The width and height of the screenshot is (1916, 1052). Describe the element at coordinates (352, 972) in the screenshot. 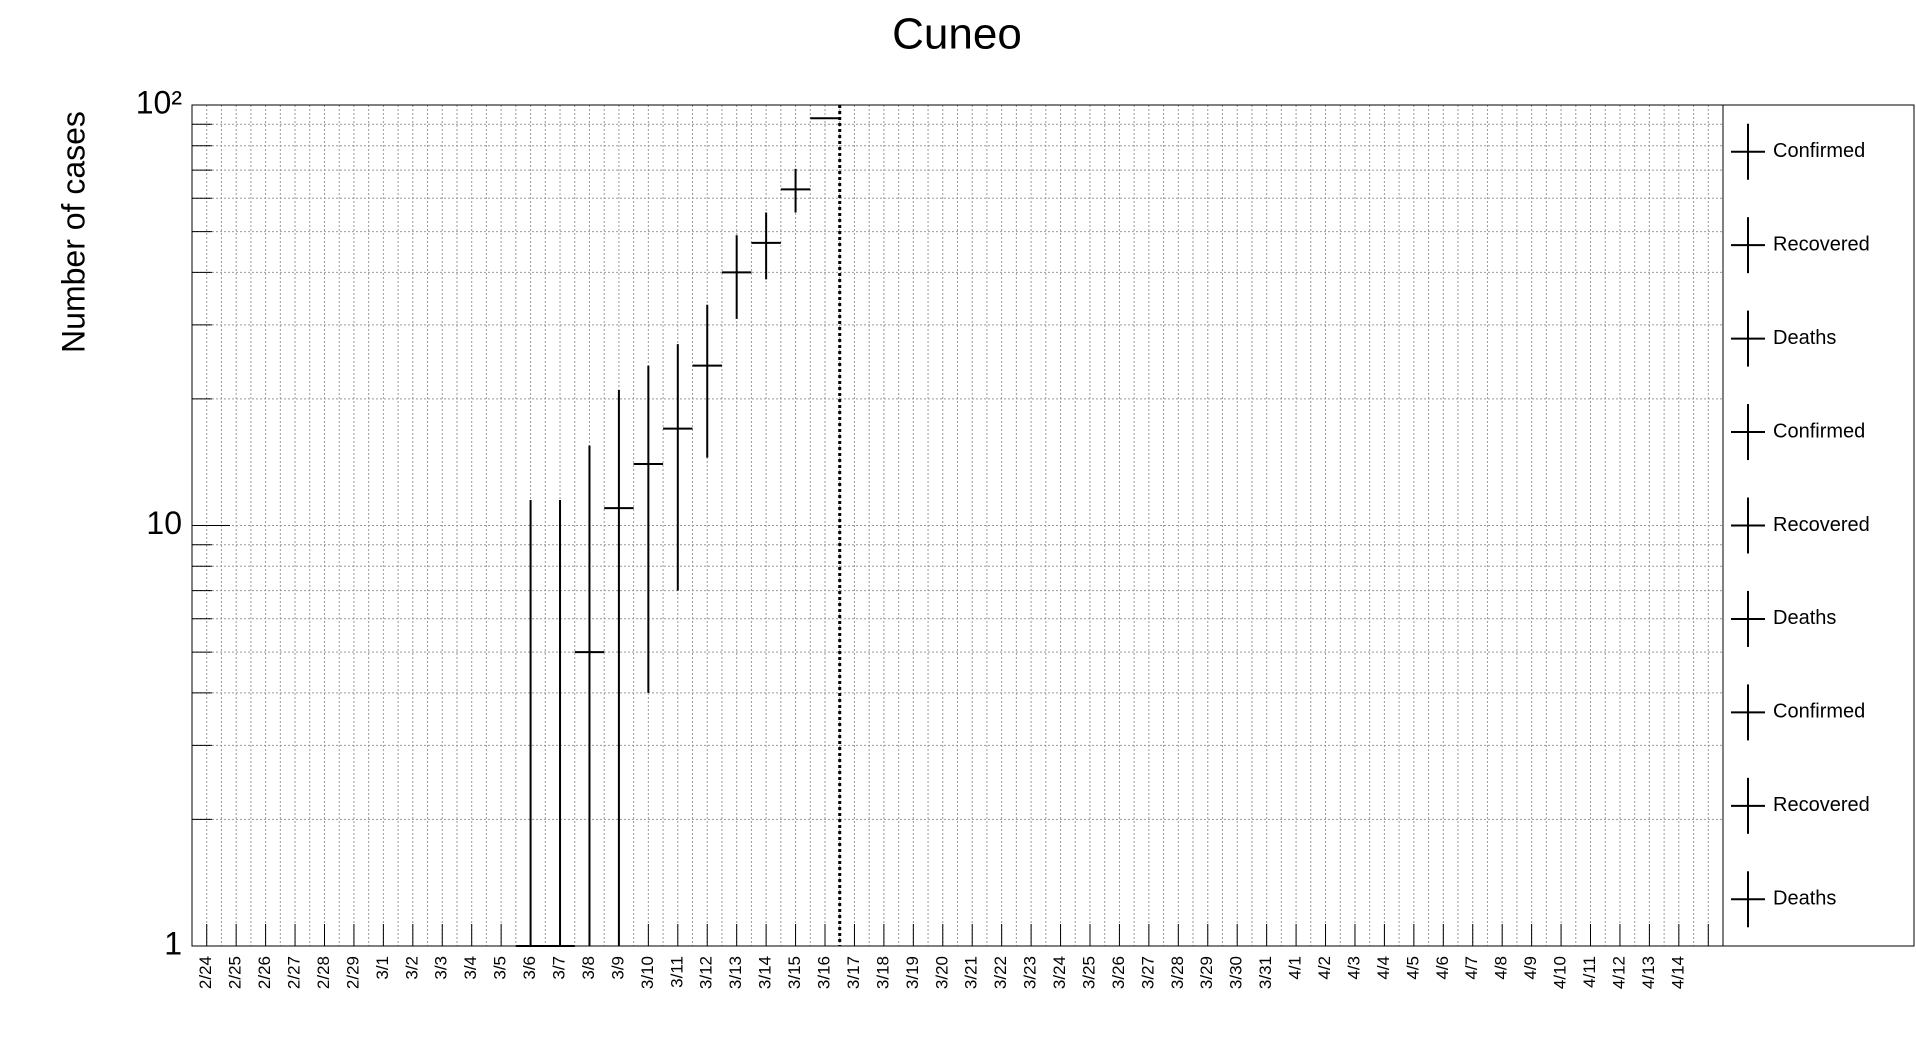

I see `x-tick-label: 2/29` at that location.